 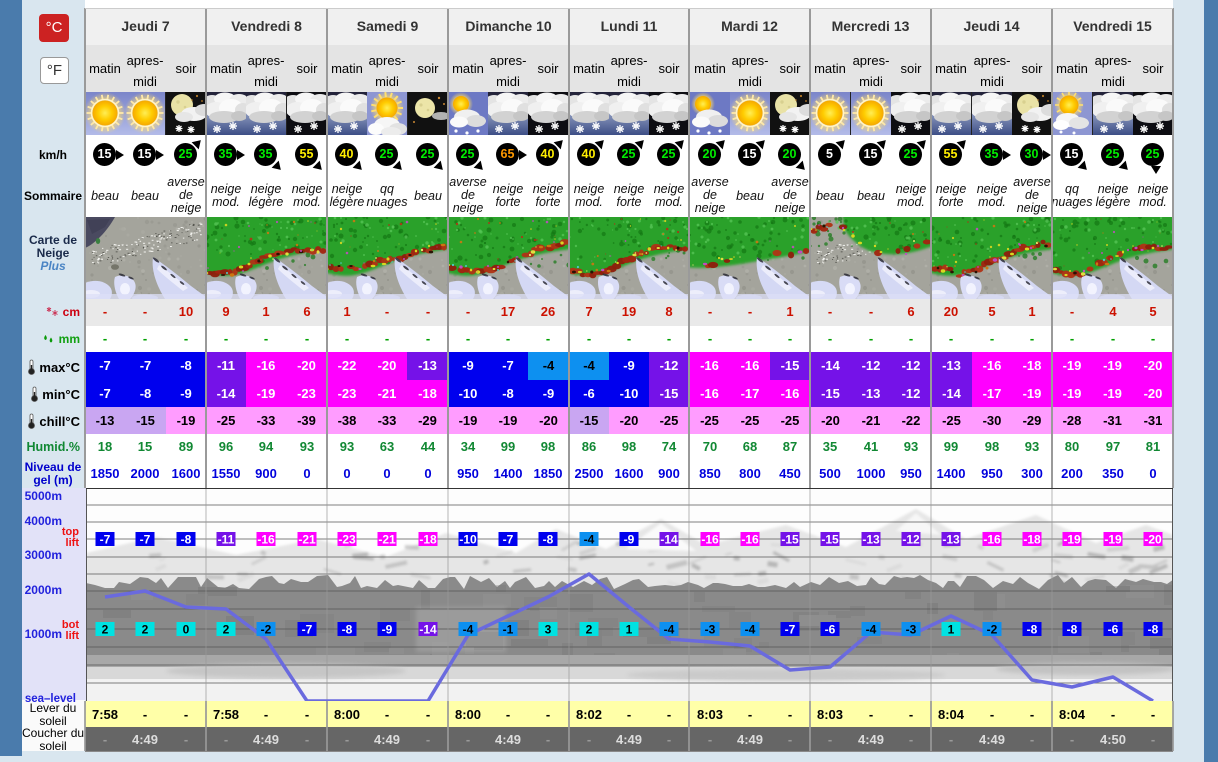 I want to click on svg-text: -10, so click(x=468, y=540).